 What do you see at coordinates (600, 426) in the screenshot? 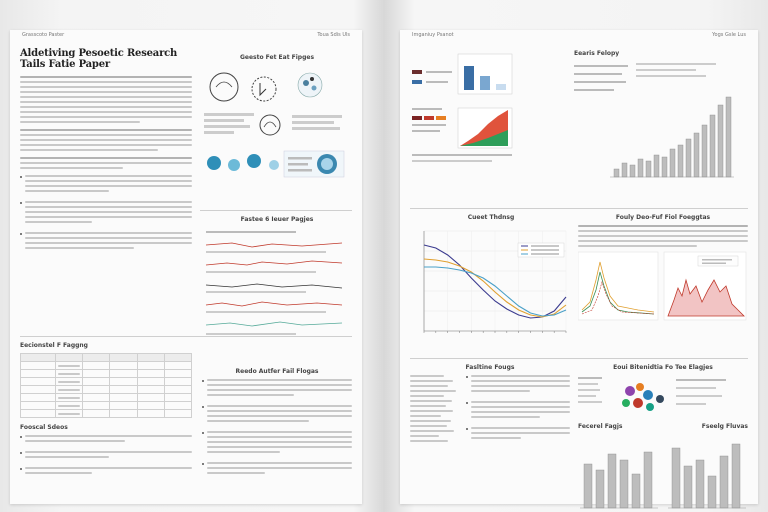
I see `bottom-left-chart-label: Fecerel Fagjs` at bounding box center [600, 426].